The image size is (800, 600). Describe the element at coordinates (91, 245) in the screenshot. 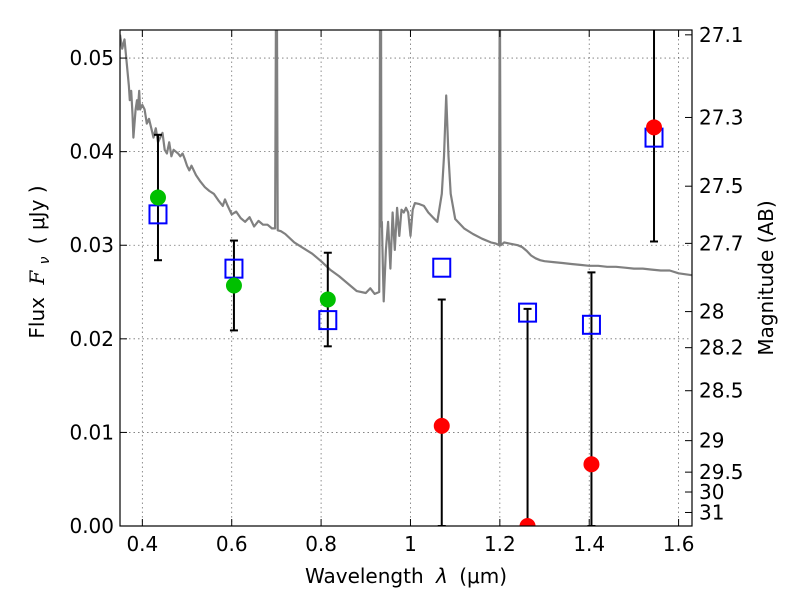

I see `y-tick-label: 0.03` at that location.